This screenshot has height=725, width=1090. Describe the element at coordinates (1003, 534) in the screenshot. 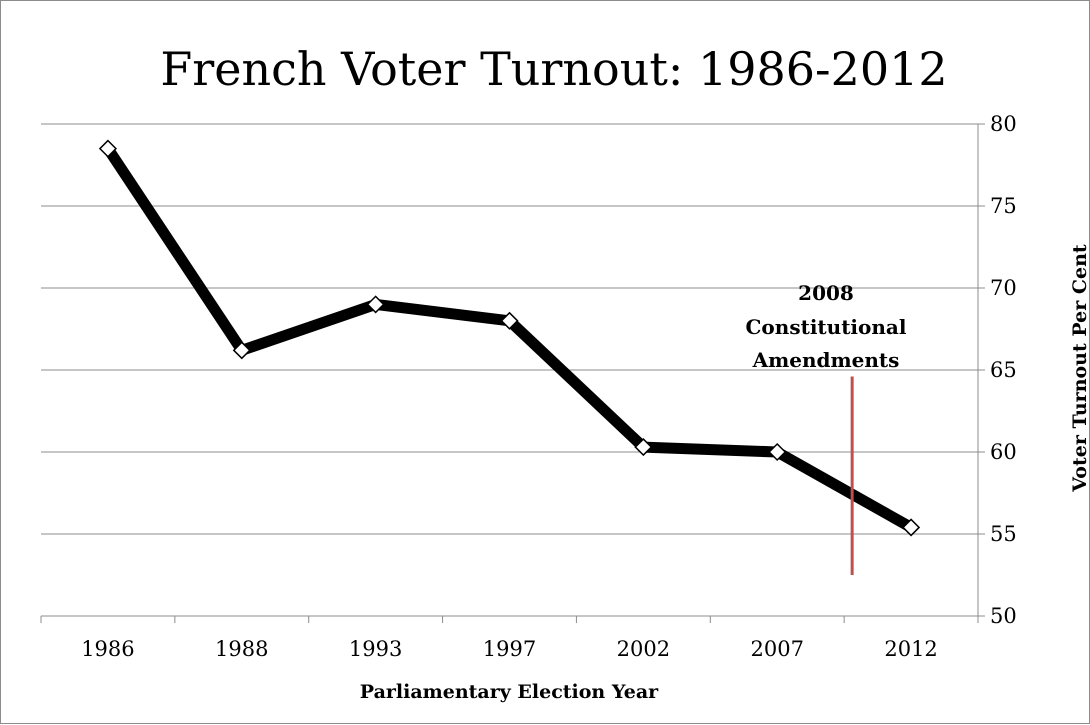

I see `y-tick-label-55: 55` at that location.